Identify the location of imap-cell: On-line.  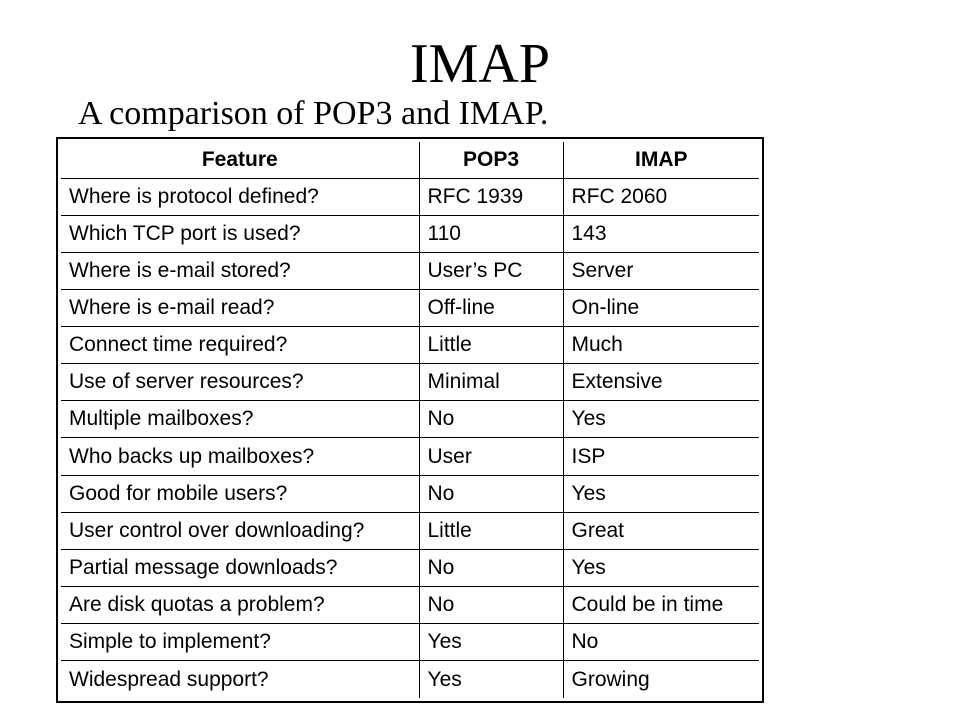
(660, 308).